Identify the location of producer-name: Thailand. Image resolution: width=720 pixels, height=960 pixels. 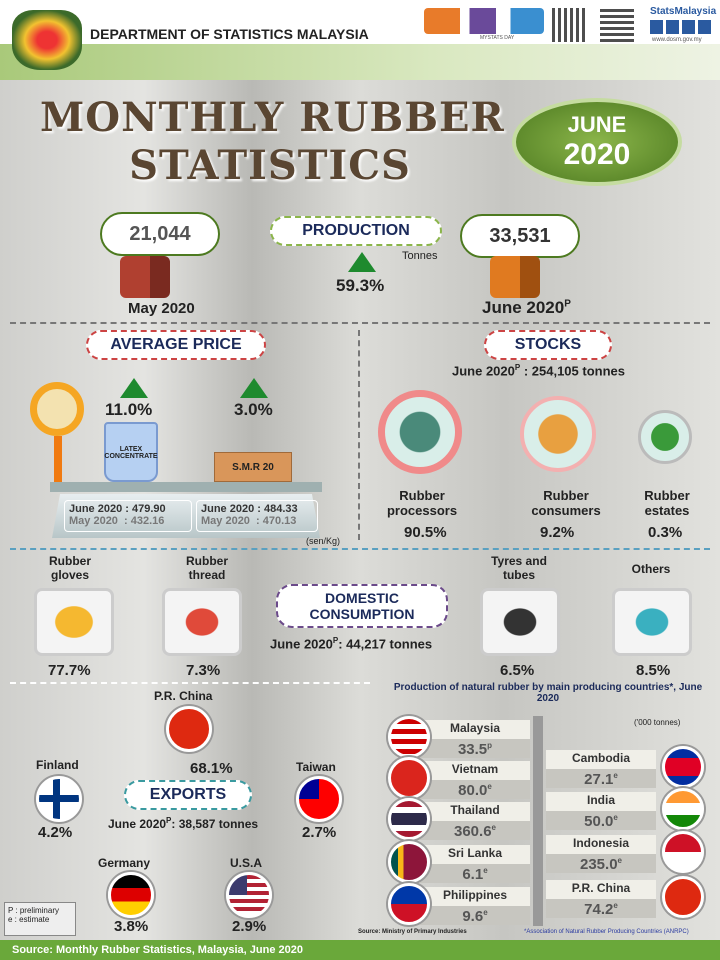
(475, 810).